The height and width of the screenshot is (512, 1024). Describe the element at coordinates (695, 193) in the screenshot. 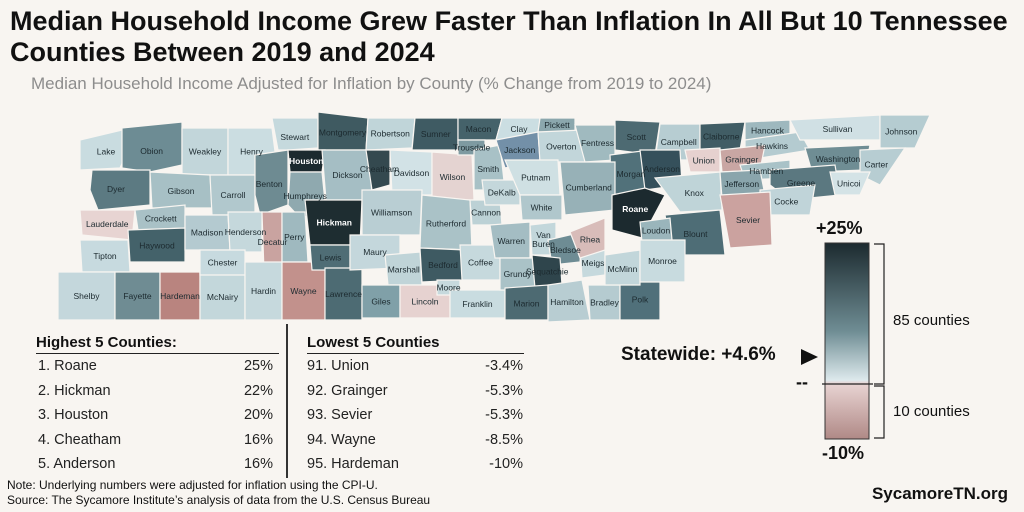

I see `county-label: Knox` at that location.